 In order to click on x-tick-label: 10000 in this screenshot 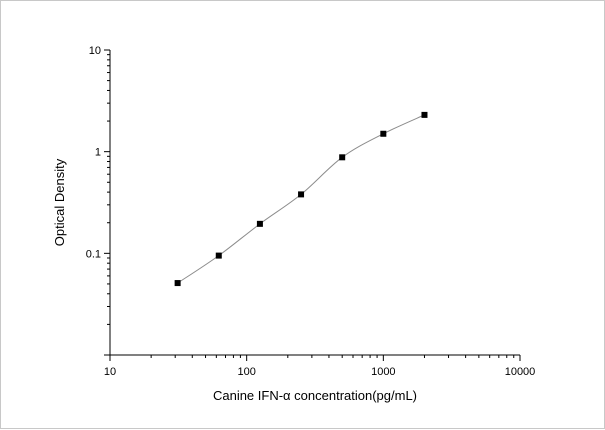, I will do `click(520, 372)`.